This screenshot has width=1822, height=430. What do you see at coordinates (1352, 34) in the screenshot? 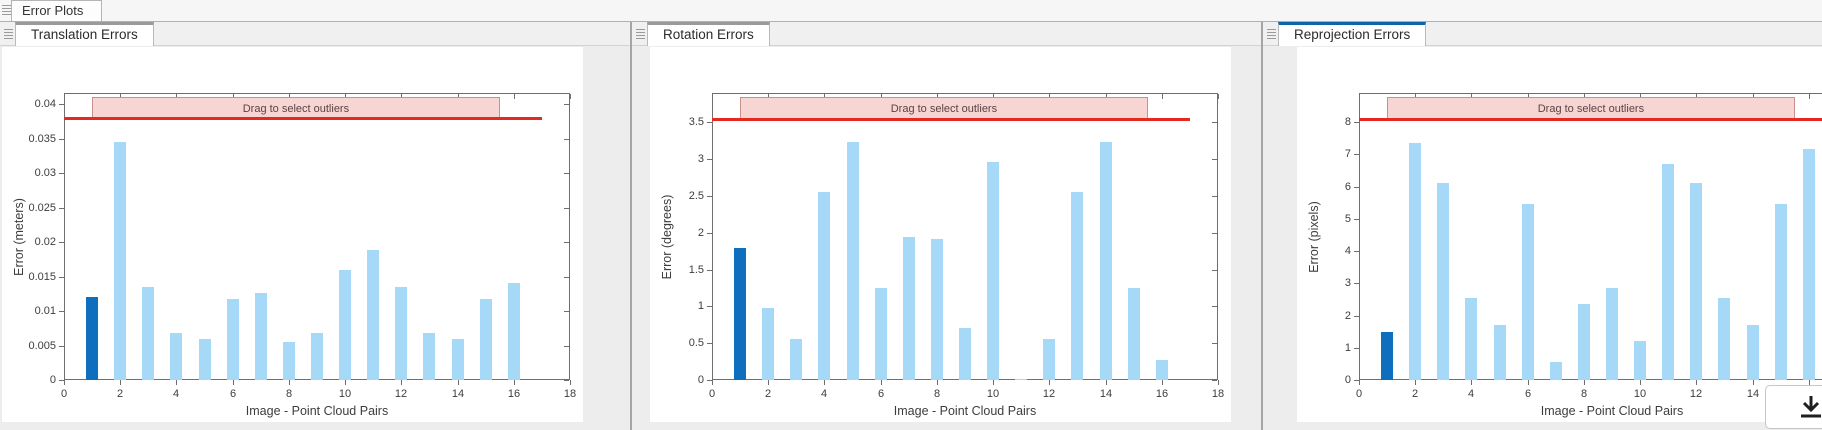
I see `tab-reprojection-errors: Reprojection Errors` at bounding box center [1352, 34].